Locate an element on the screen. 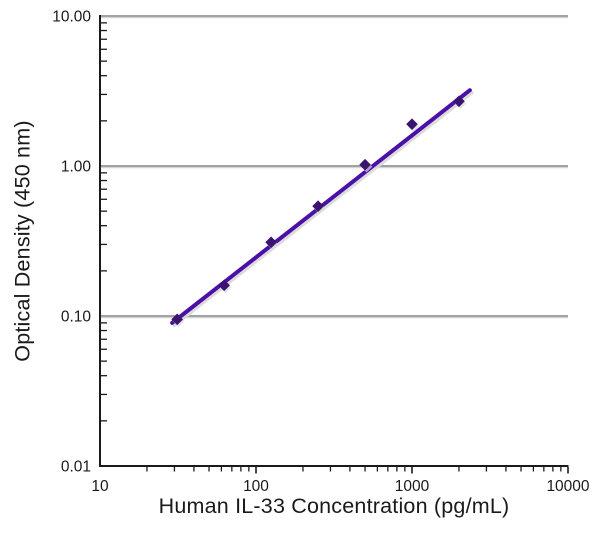 Image resolution: width=600 pixels, height=537 pixels. y-tick-label: 10.00 is located at coordinates (71, 17).